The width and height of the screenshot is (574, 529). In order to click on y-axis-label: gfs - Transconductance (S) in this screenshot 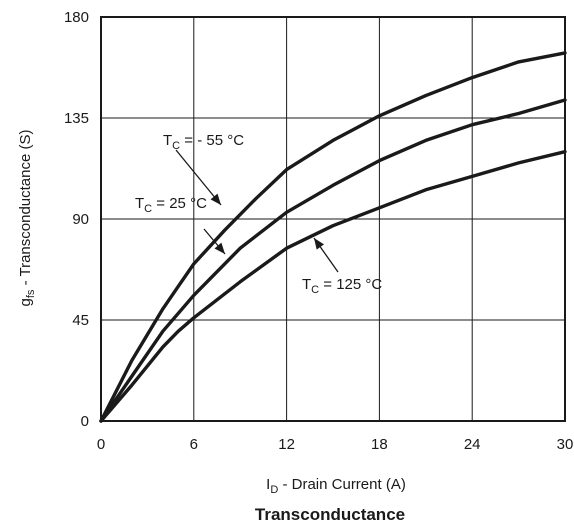, I will do `click(27, 218)`.